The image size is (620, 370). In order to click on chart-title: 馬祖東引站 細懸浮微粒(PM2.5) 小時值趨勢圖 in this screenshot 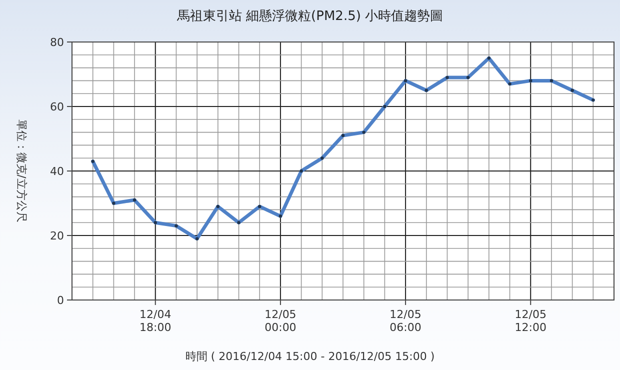, I will do `click(310, 16)`.